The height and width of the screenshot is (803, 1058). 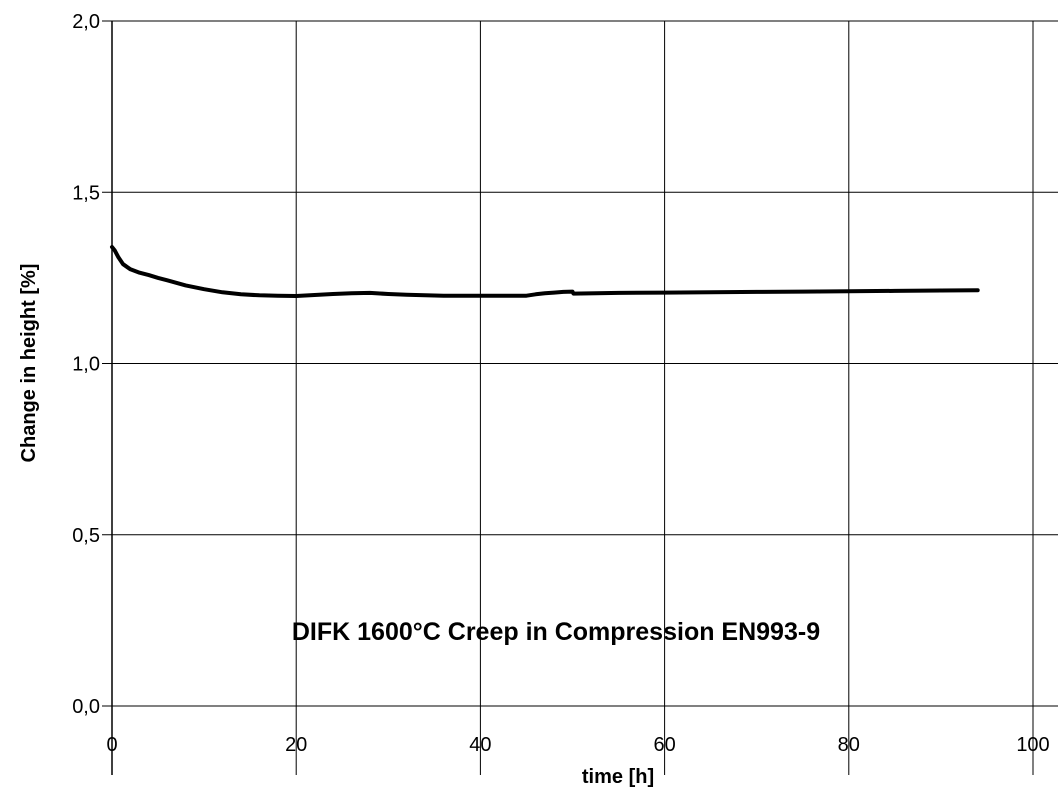 What do you see at coordinates (86, 22) in the screenshot?
I see `y-tick-label: 2,0` at bounding box center [86, 22].